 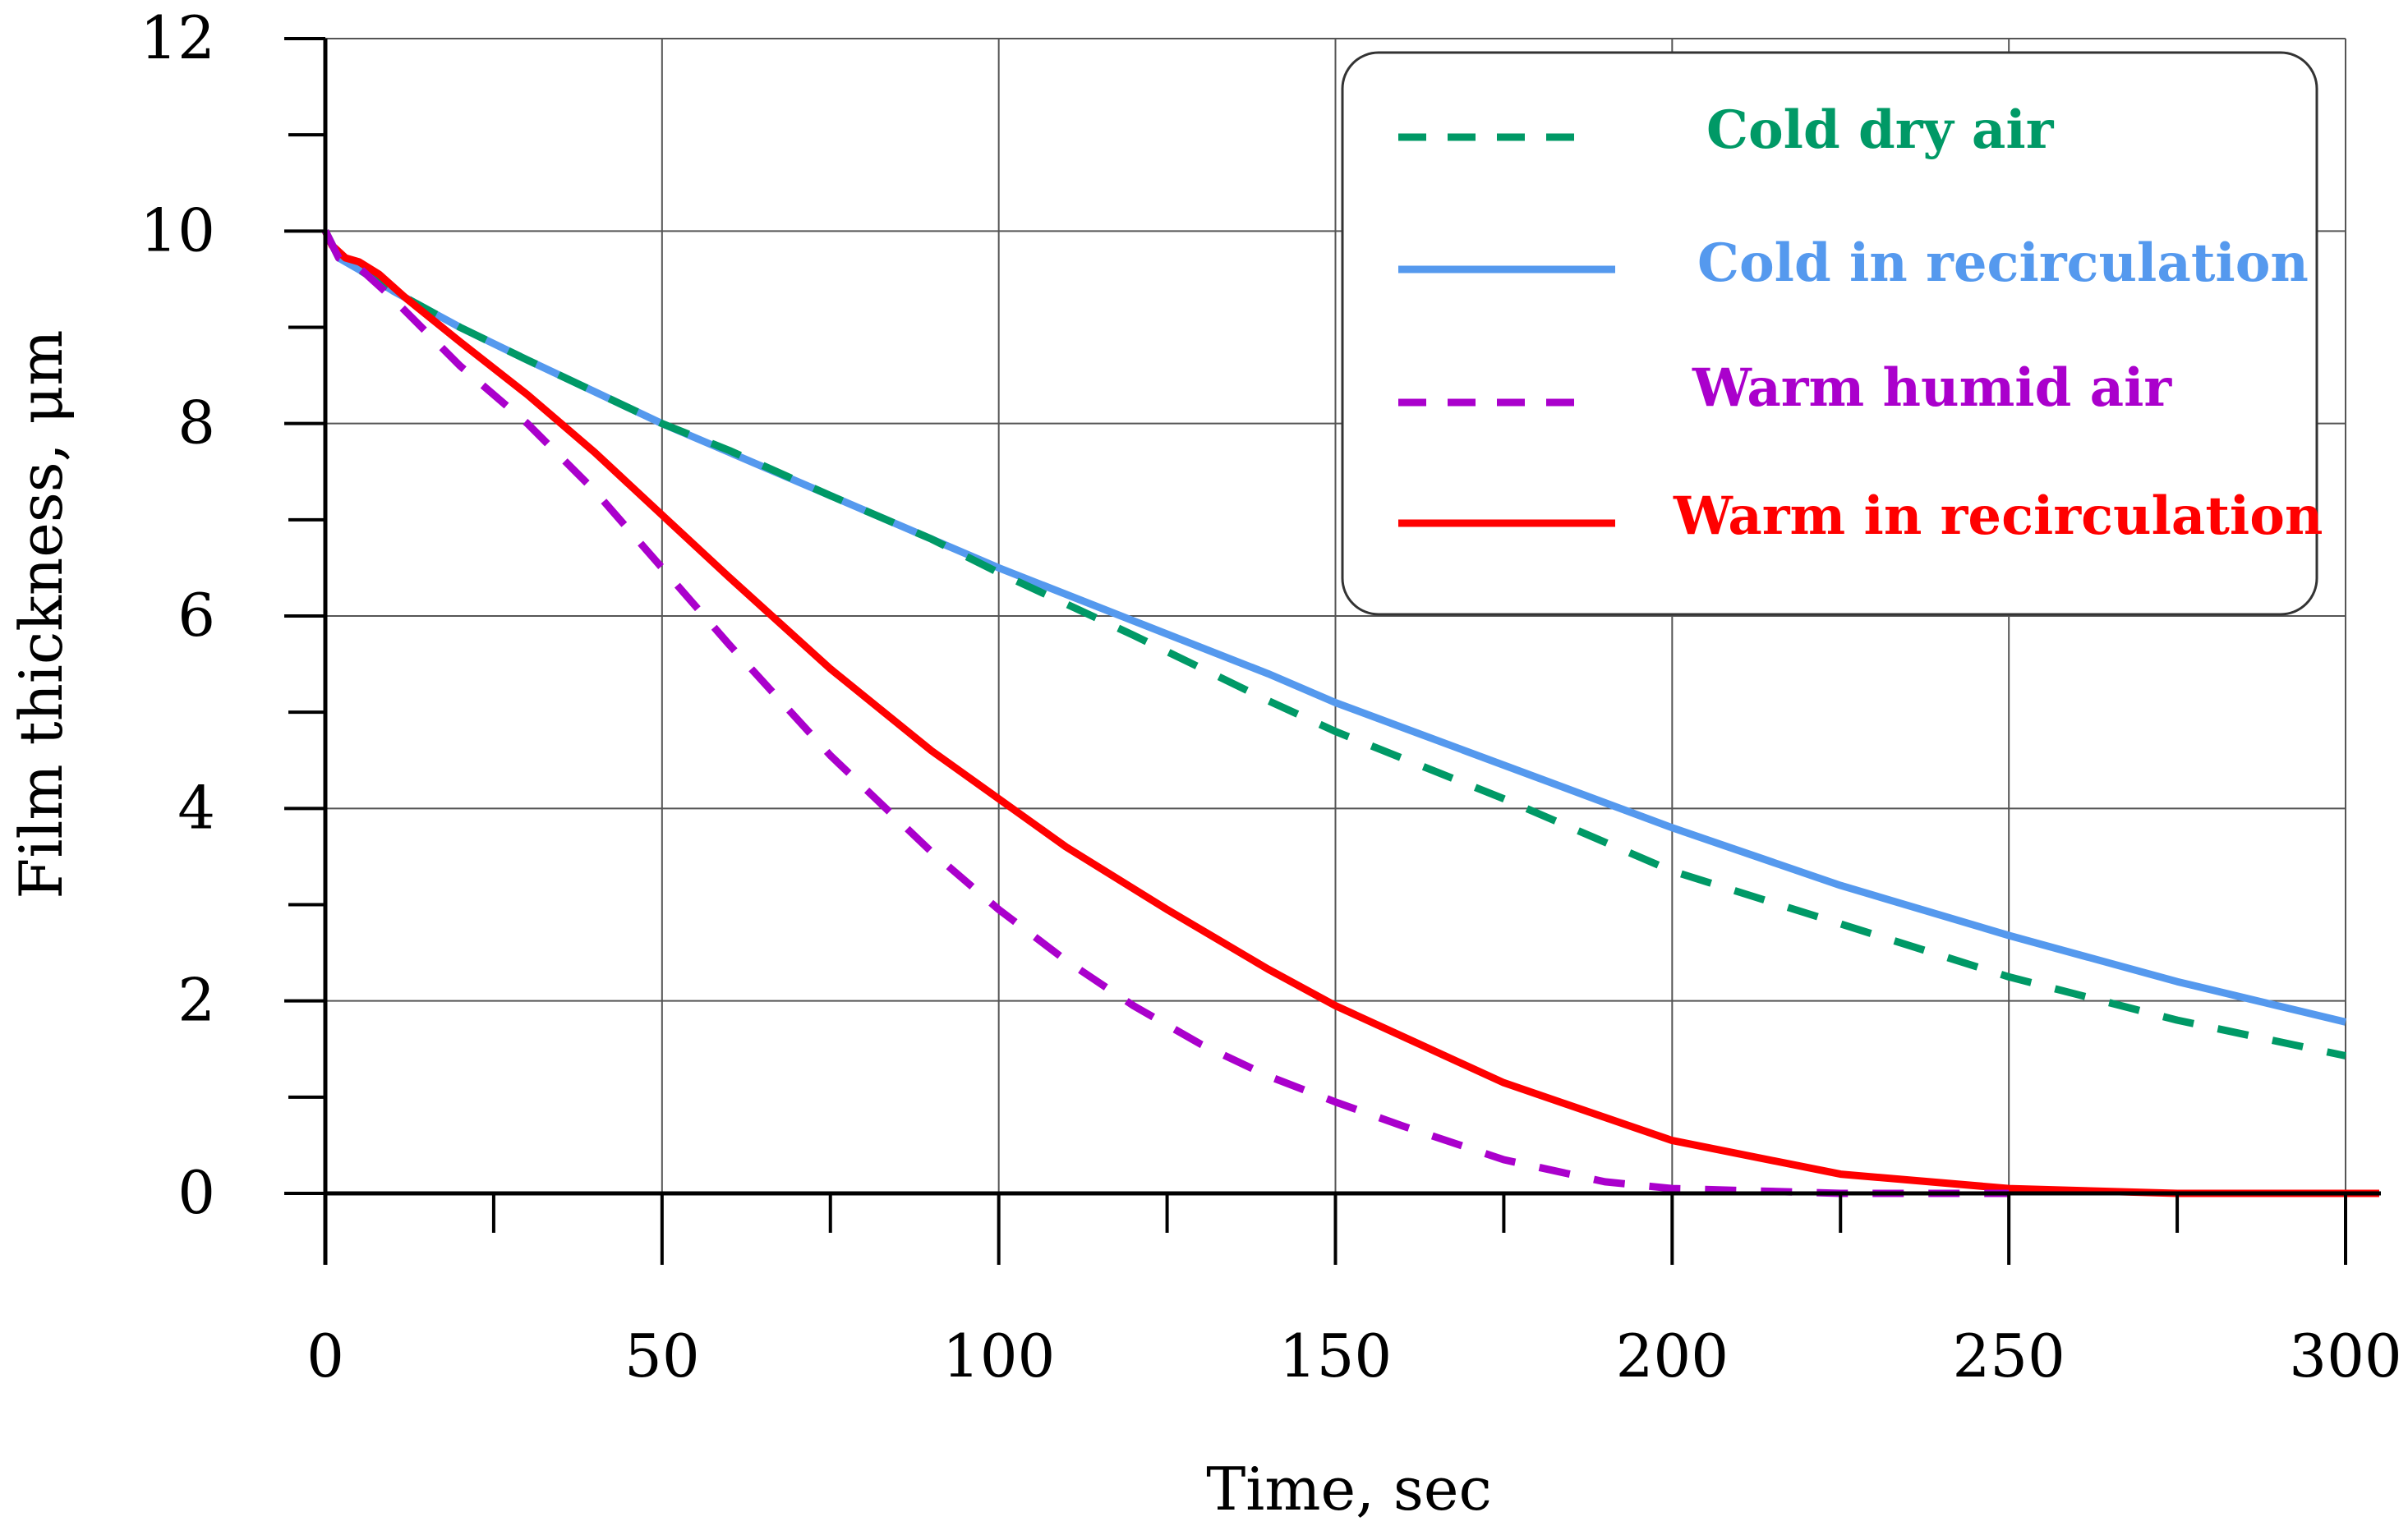 I want to click on y-tick-label: 12, so click(x=177, y=37).